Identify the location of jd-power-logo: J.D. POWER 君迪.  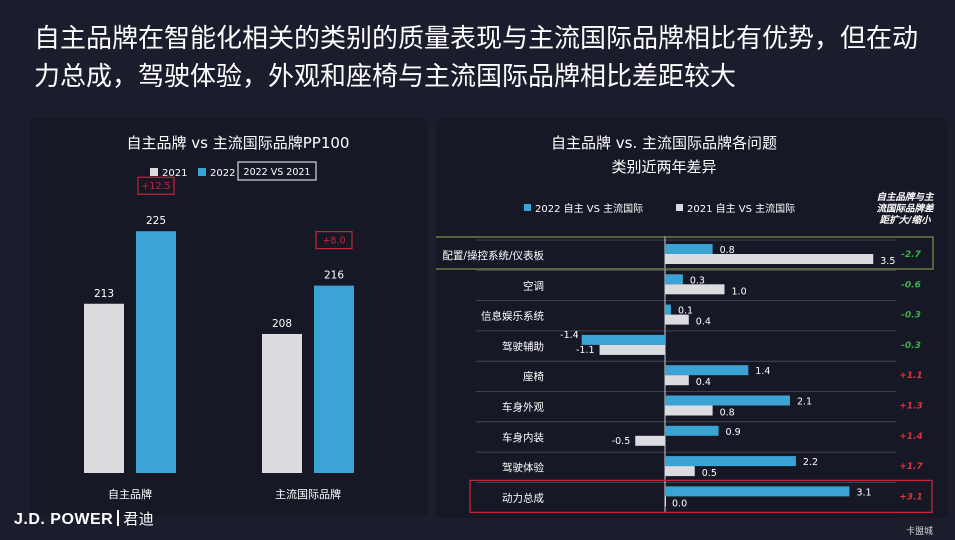
(84, 518).